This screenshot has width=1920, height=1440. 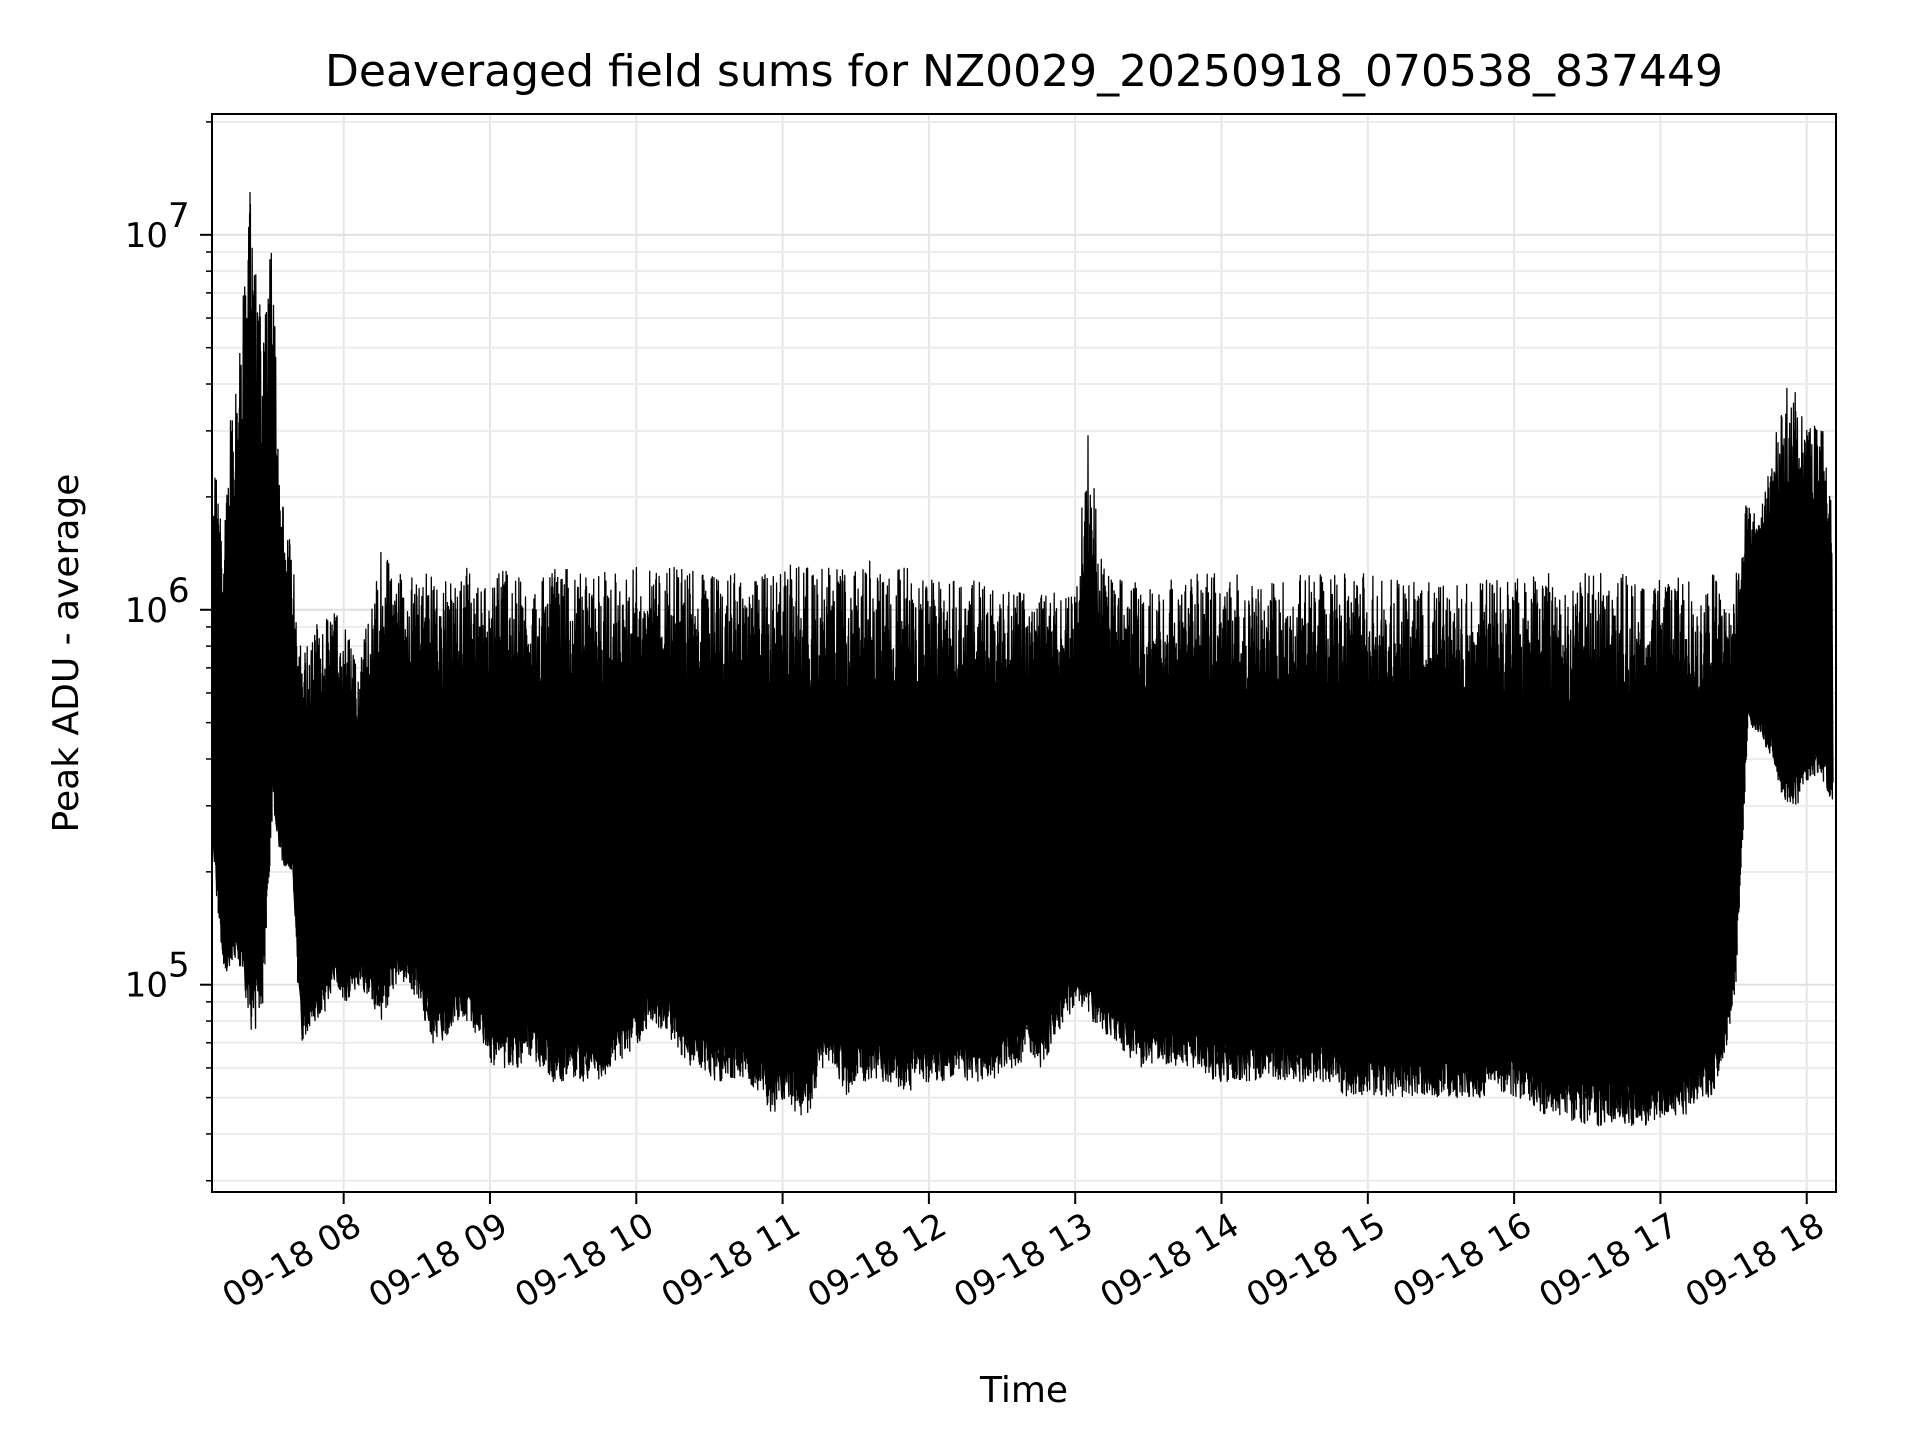 What do you see at coordinates (179, 966) in the screenshot?
I see `y-tick-exponent: 5` at bounding box center [179, 966].